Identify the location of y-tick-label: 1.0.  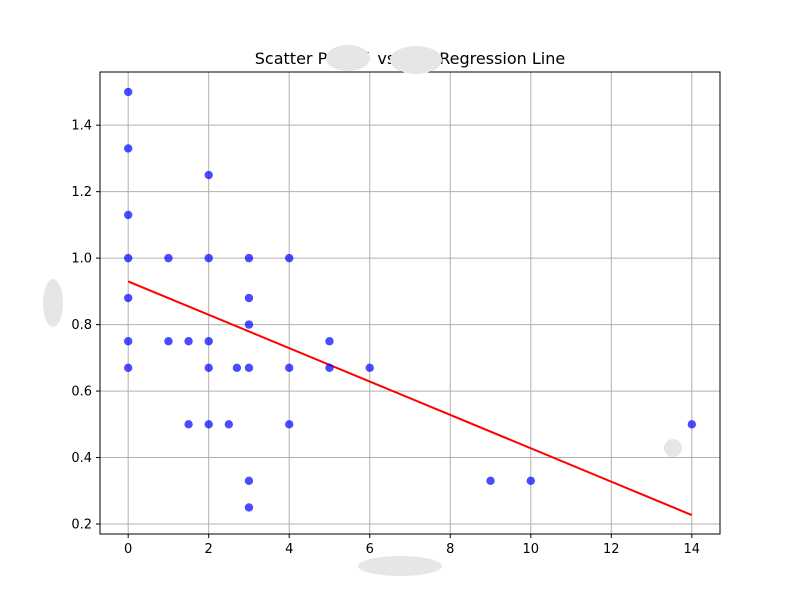
(81, 259).